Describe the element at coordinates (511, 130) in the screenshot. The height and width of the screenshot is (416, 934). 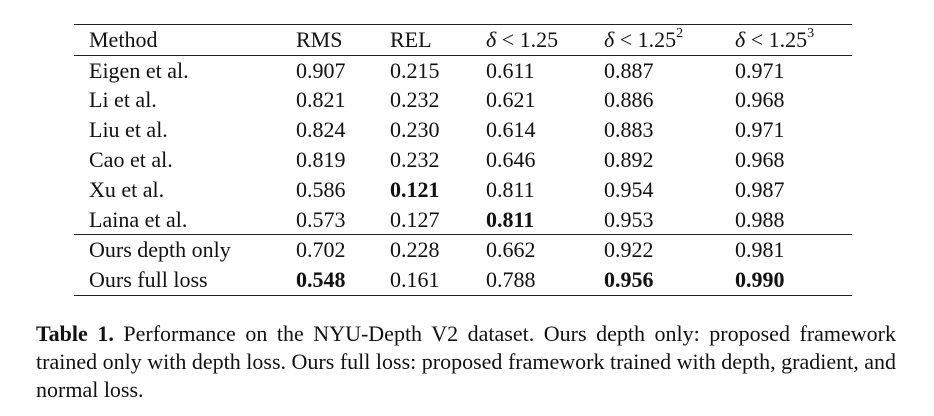
I see `cell-d1: 0.614` at that location.